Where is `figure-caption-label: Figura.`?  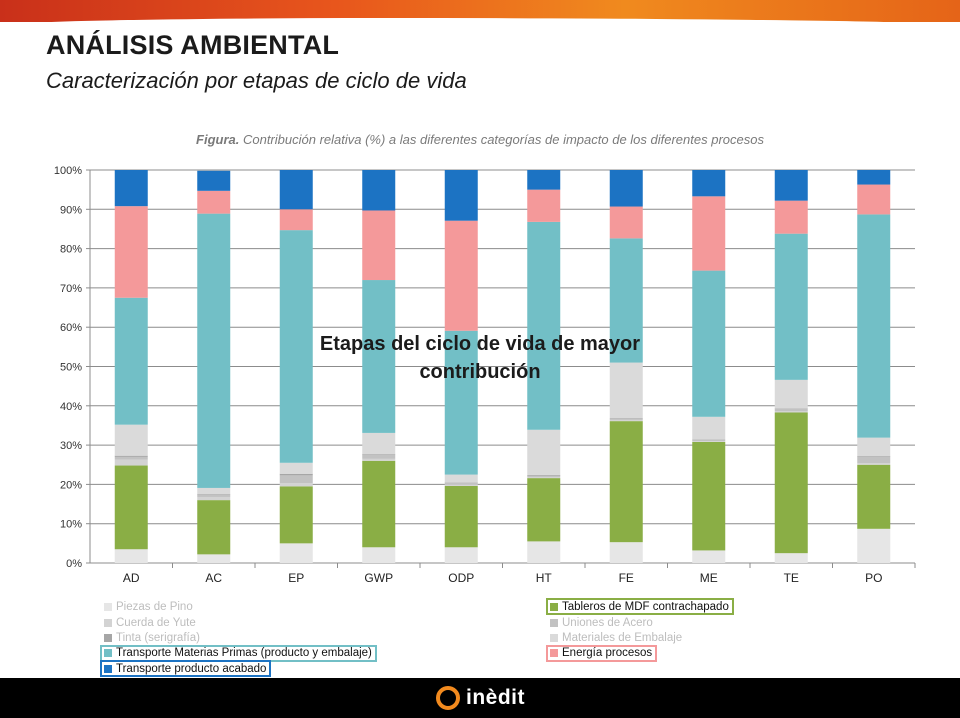
figure-caption-label: Figura. is located at coordinates (218, 139).